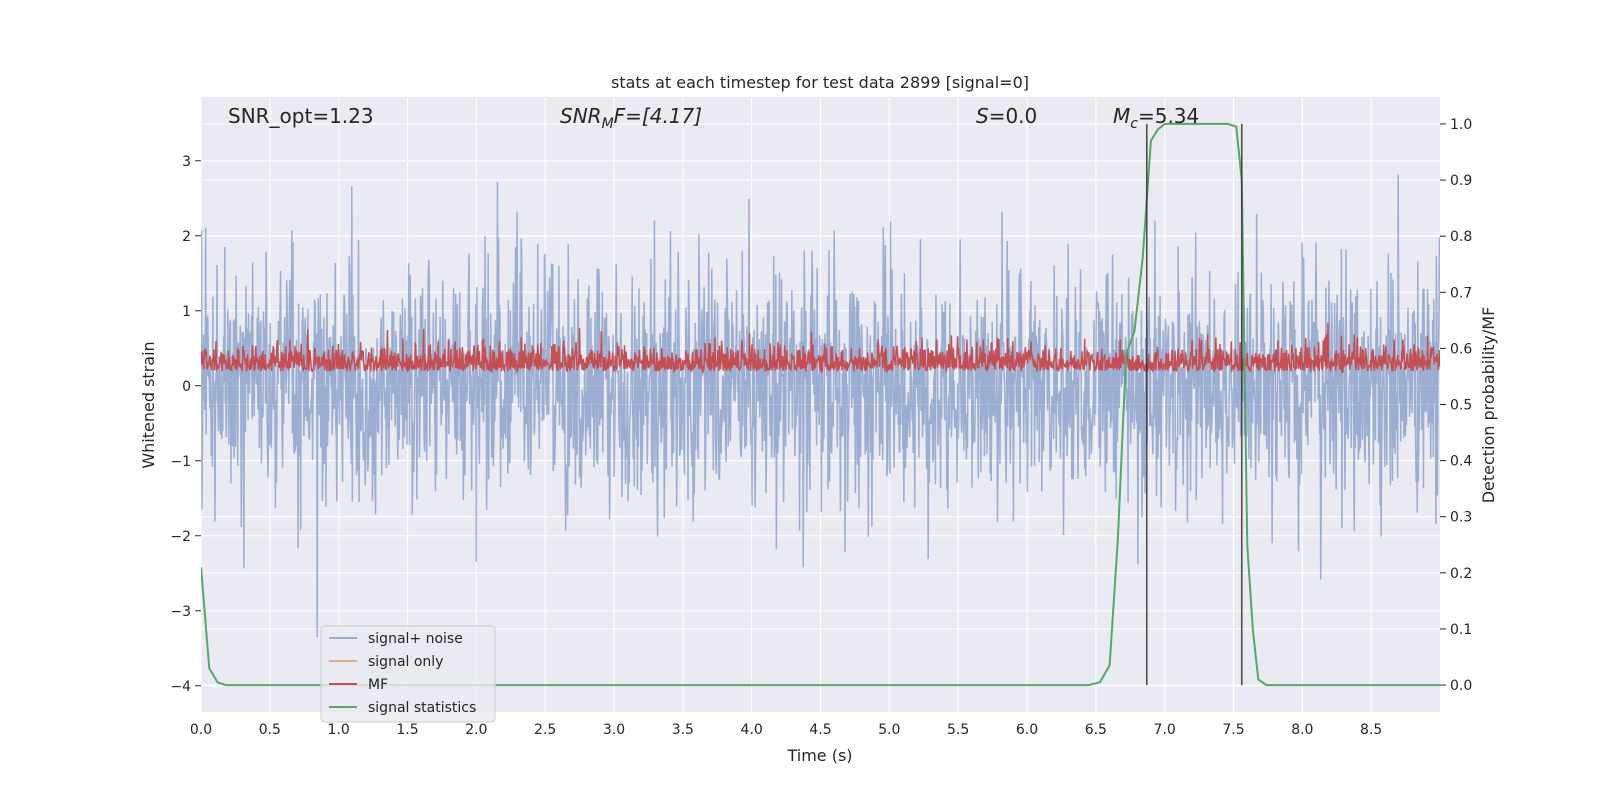  I want to click on legend-label-mf: MF, so click(378, 685).